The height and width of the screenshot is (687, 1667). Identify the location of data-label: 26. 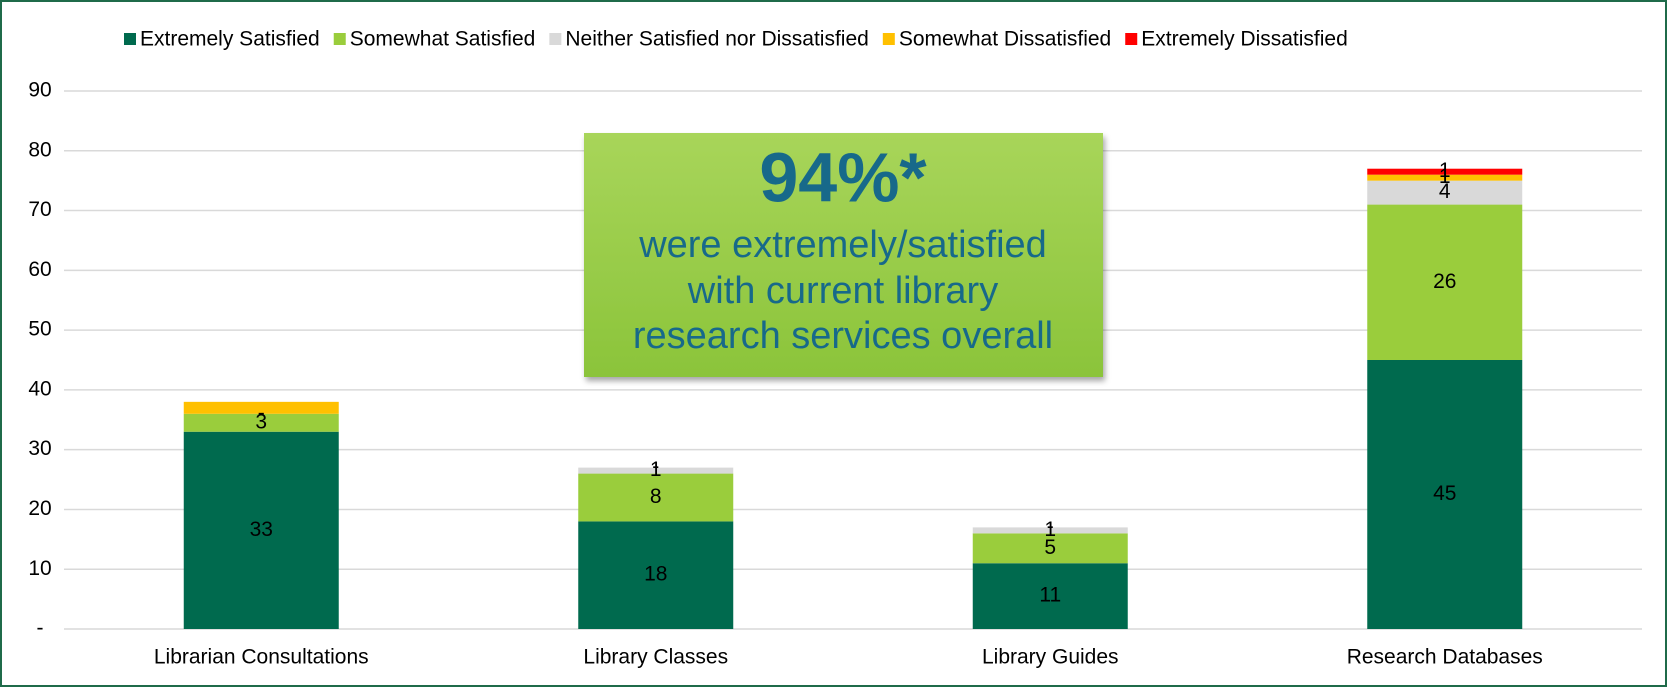
(1444, 281).